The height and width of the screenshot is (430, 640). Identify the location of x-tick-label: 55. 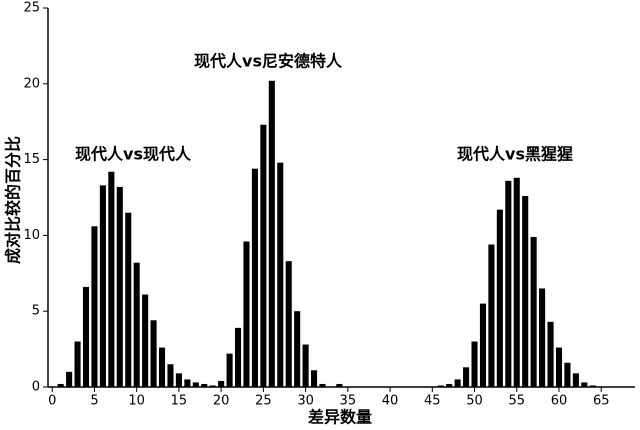
(516, 401).